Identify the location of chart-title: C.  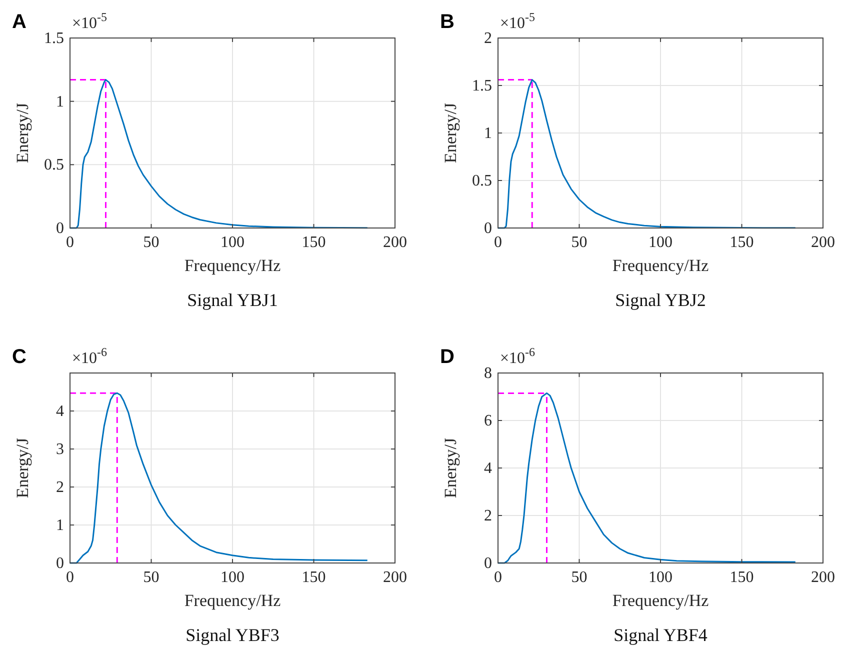
(19, 357).